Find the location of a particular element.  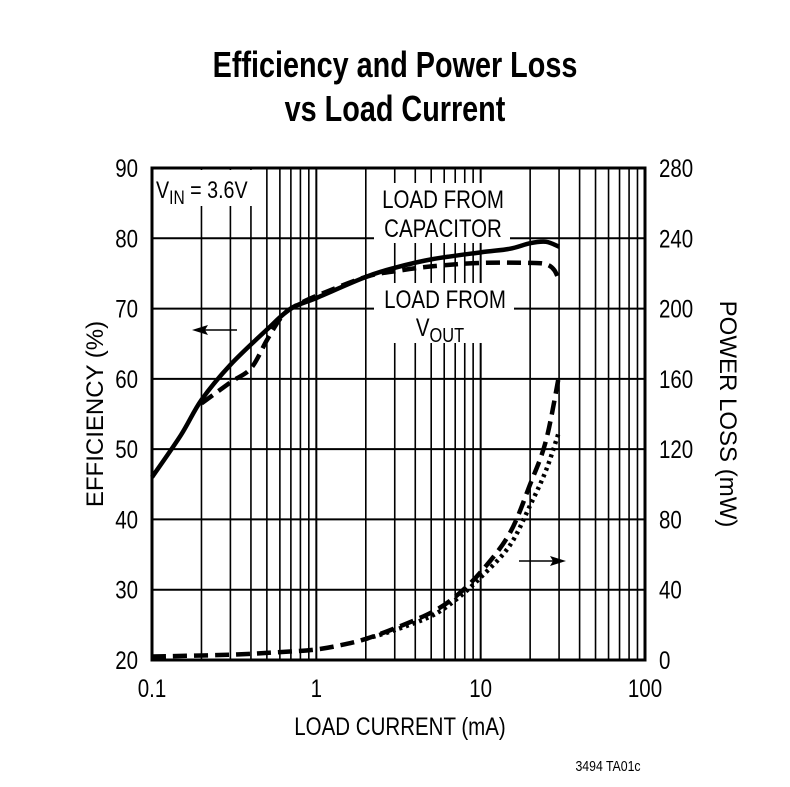

figure-code-group: 3494 TA01c is located at coordinates (607, 766).